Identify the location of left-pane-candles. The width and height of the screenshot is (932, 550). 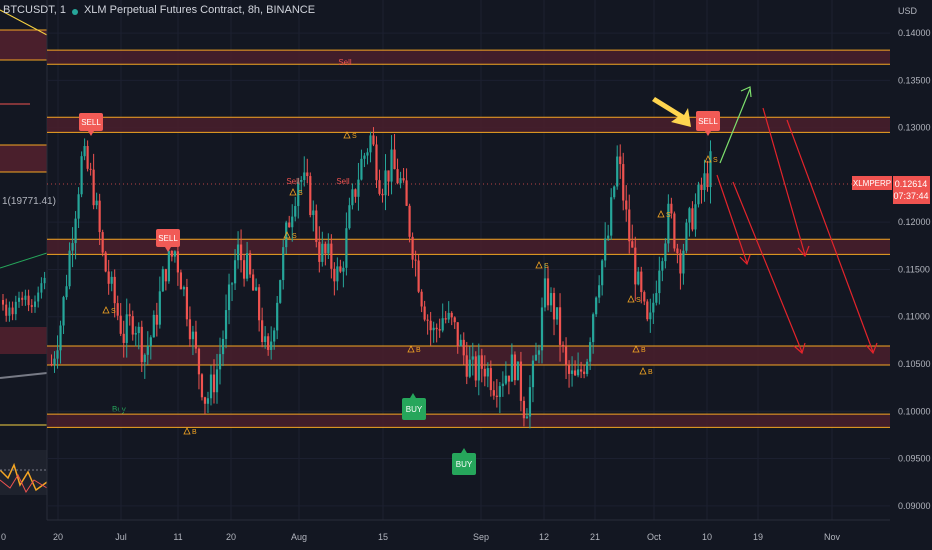
(24, 296).